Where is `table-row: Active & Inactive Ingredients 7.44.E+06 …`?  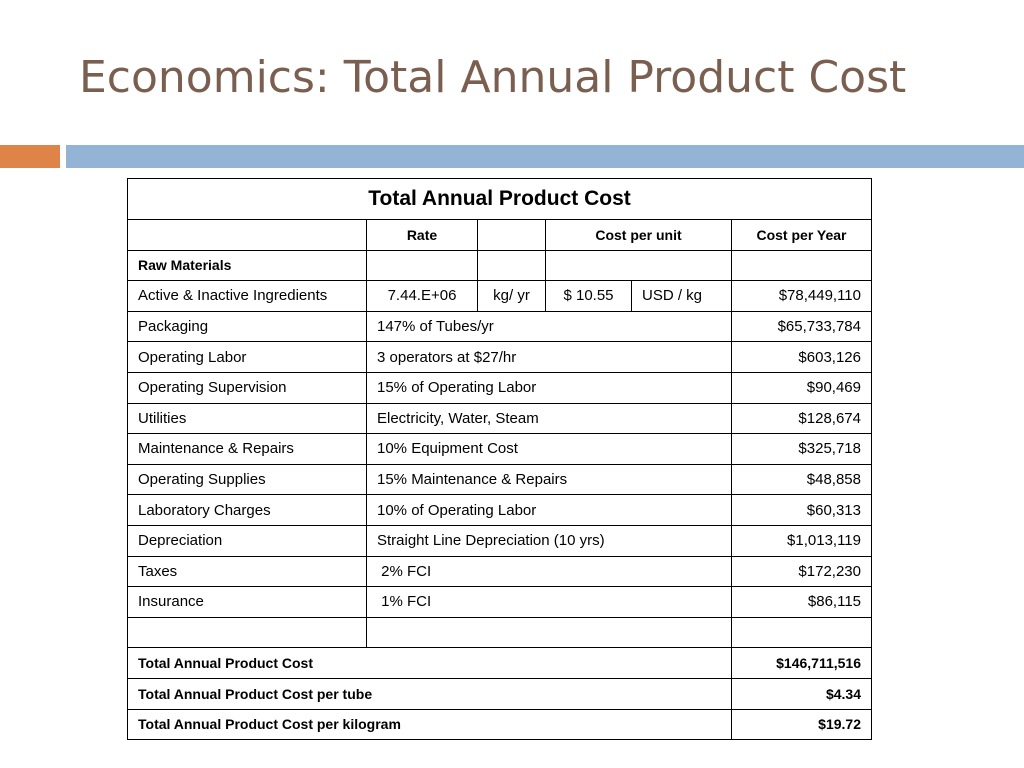 table-row: Active & Inactive Ingredients 7.44.E+06 … is located at coordinates (499, 296).